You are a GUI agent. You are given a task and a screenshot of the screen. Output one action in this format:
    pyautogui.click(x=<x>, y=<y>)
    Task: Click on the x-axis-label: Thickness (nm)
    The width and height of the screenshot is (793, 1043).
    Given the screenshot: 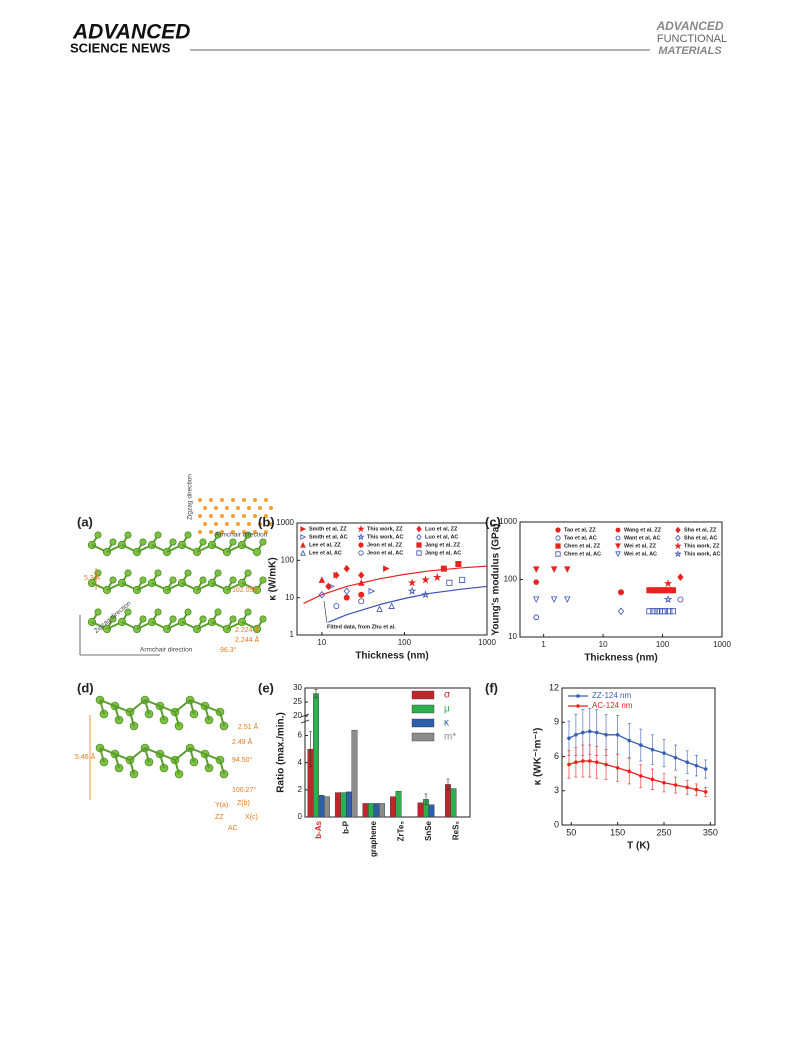 What is the action you would take?
    pyautogui.click(x=391, y=656)
    